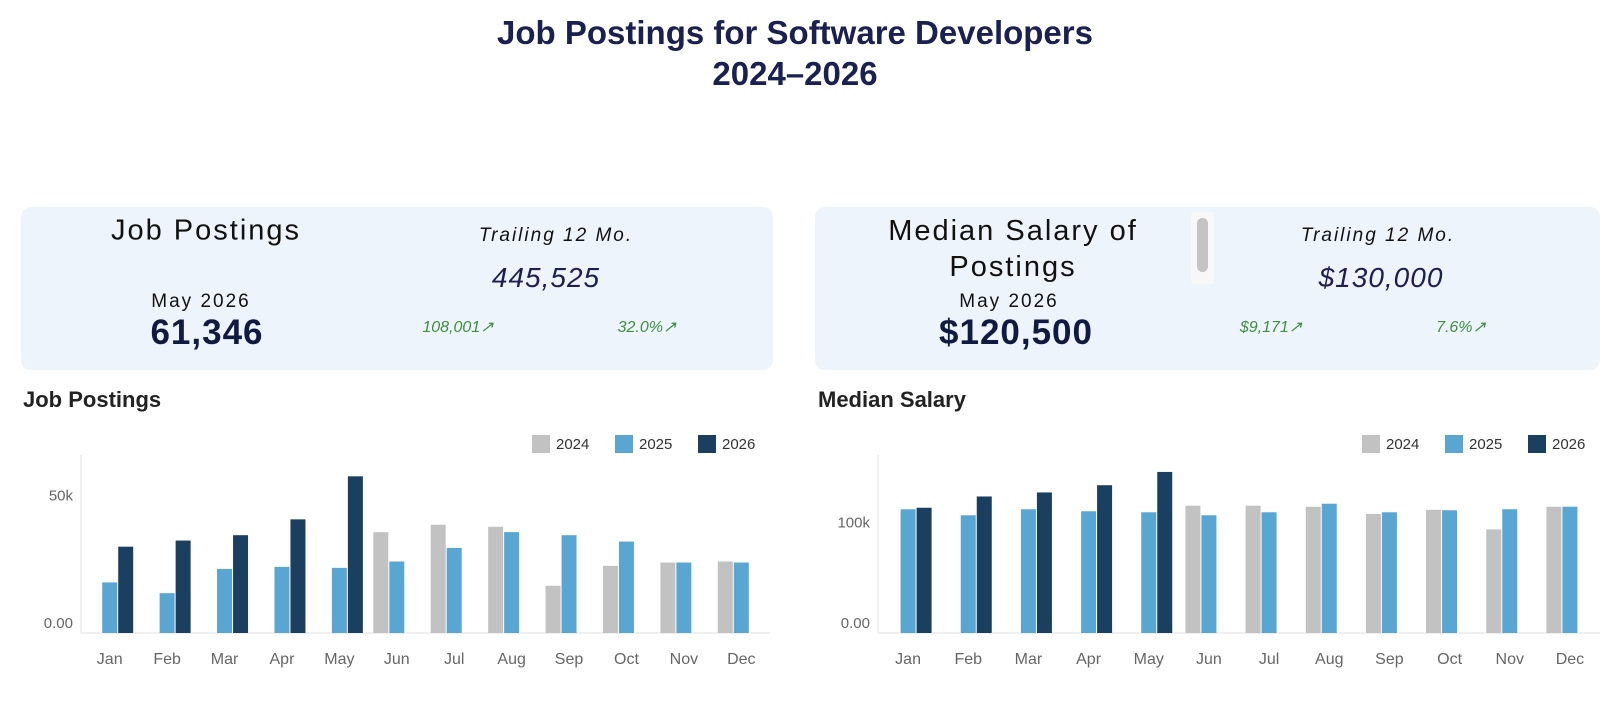 This screenshot has height=704, width=1620. I want to click on x-tick-label: Jul, so click(1269, 659).